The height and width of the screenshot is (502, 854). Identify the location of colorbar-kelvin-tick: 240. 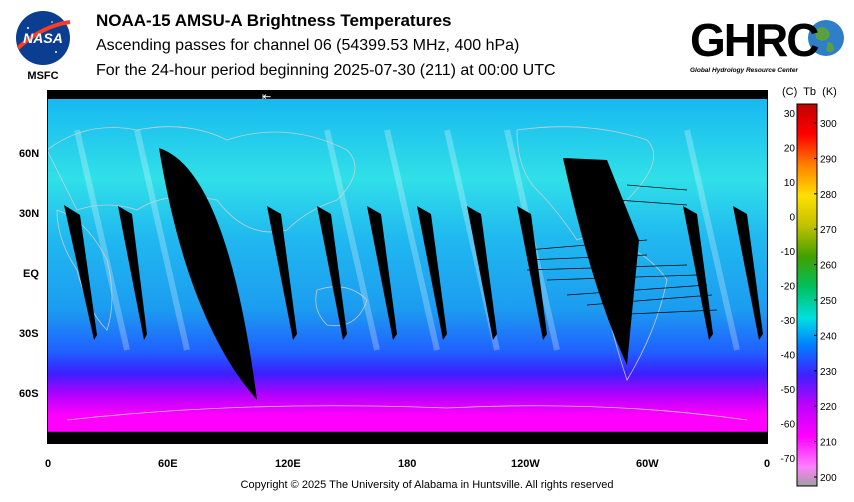
(828, 336).